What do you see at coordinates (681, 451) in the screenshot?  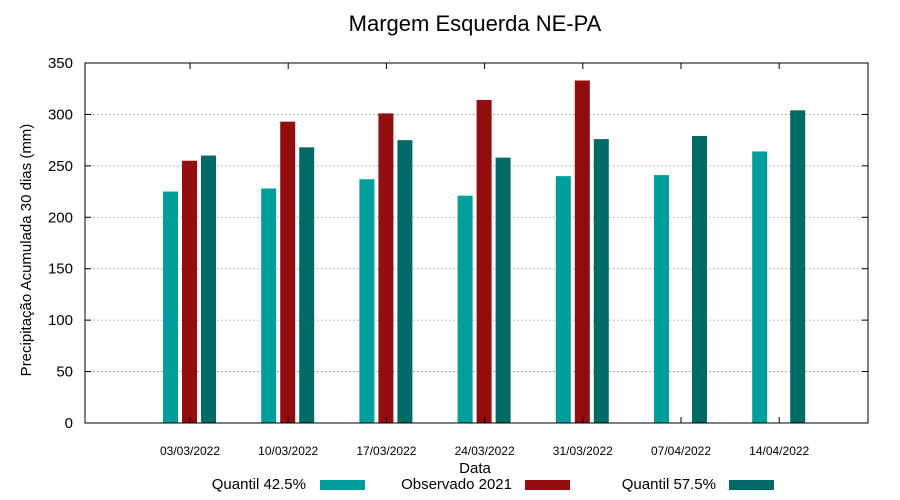 I see `x-tick-label: 07/04/2022` at bounding box center [681, 451].